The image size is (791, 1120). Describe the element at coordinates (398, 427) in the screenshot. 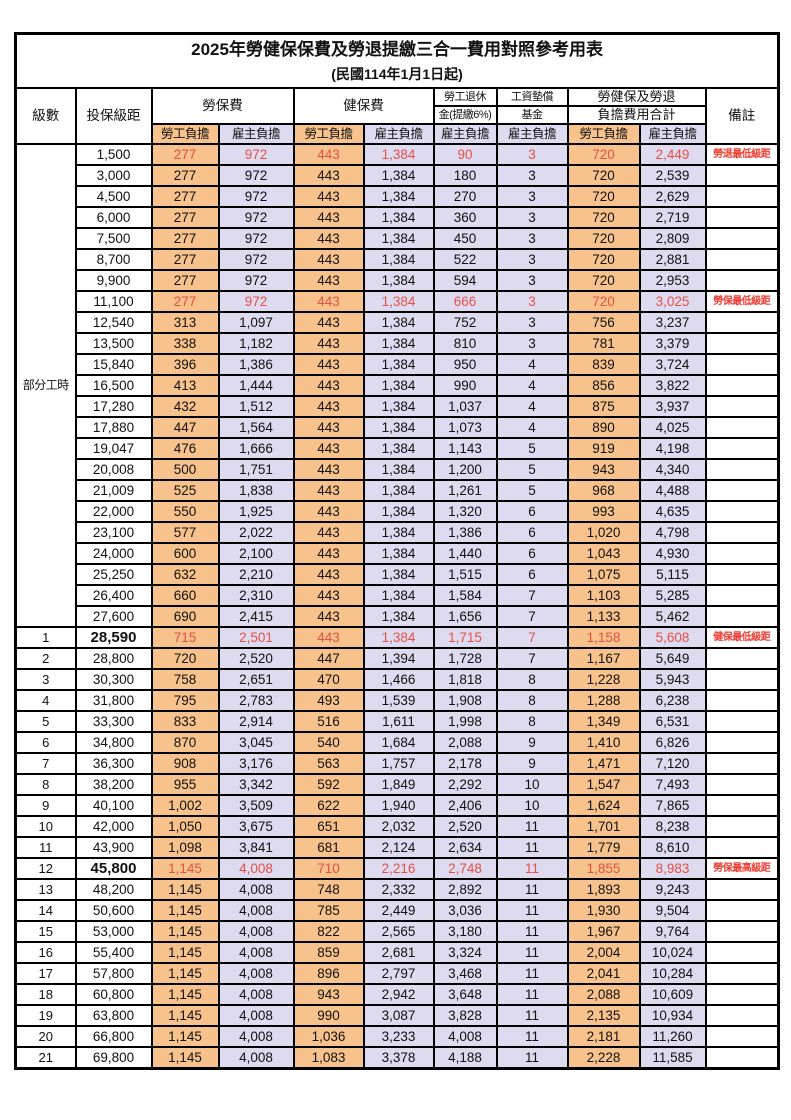

I see `table-row: 17,880 447 1,564 443 1,384 1,073 4 890 4,025` at that location.